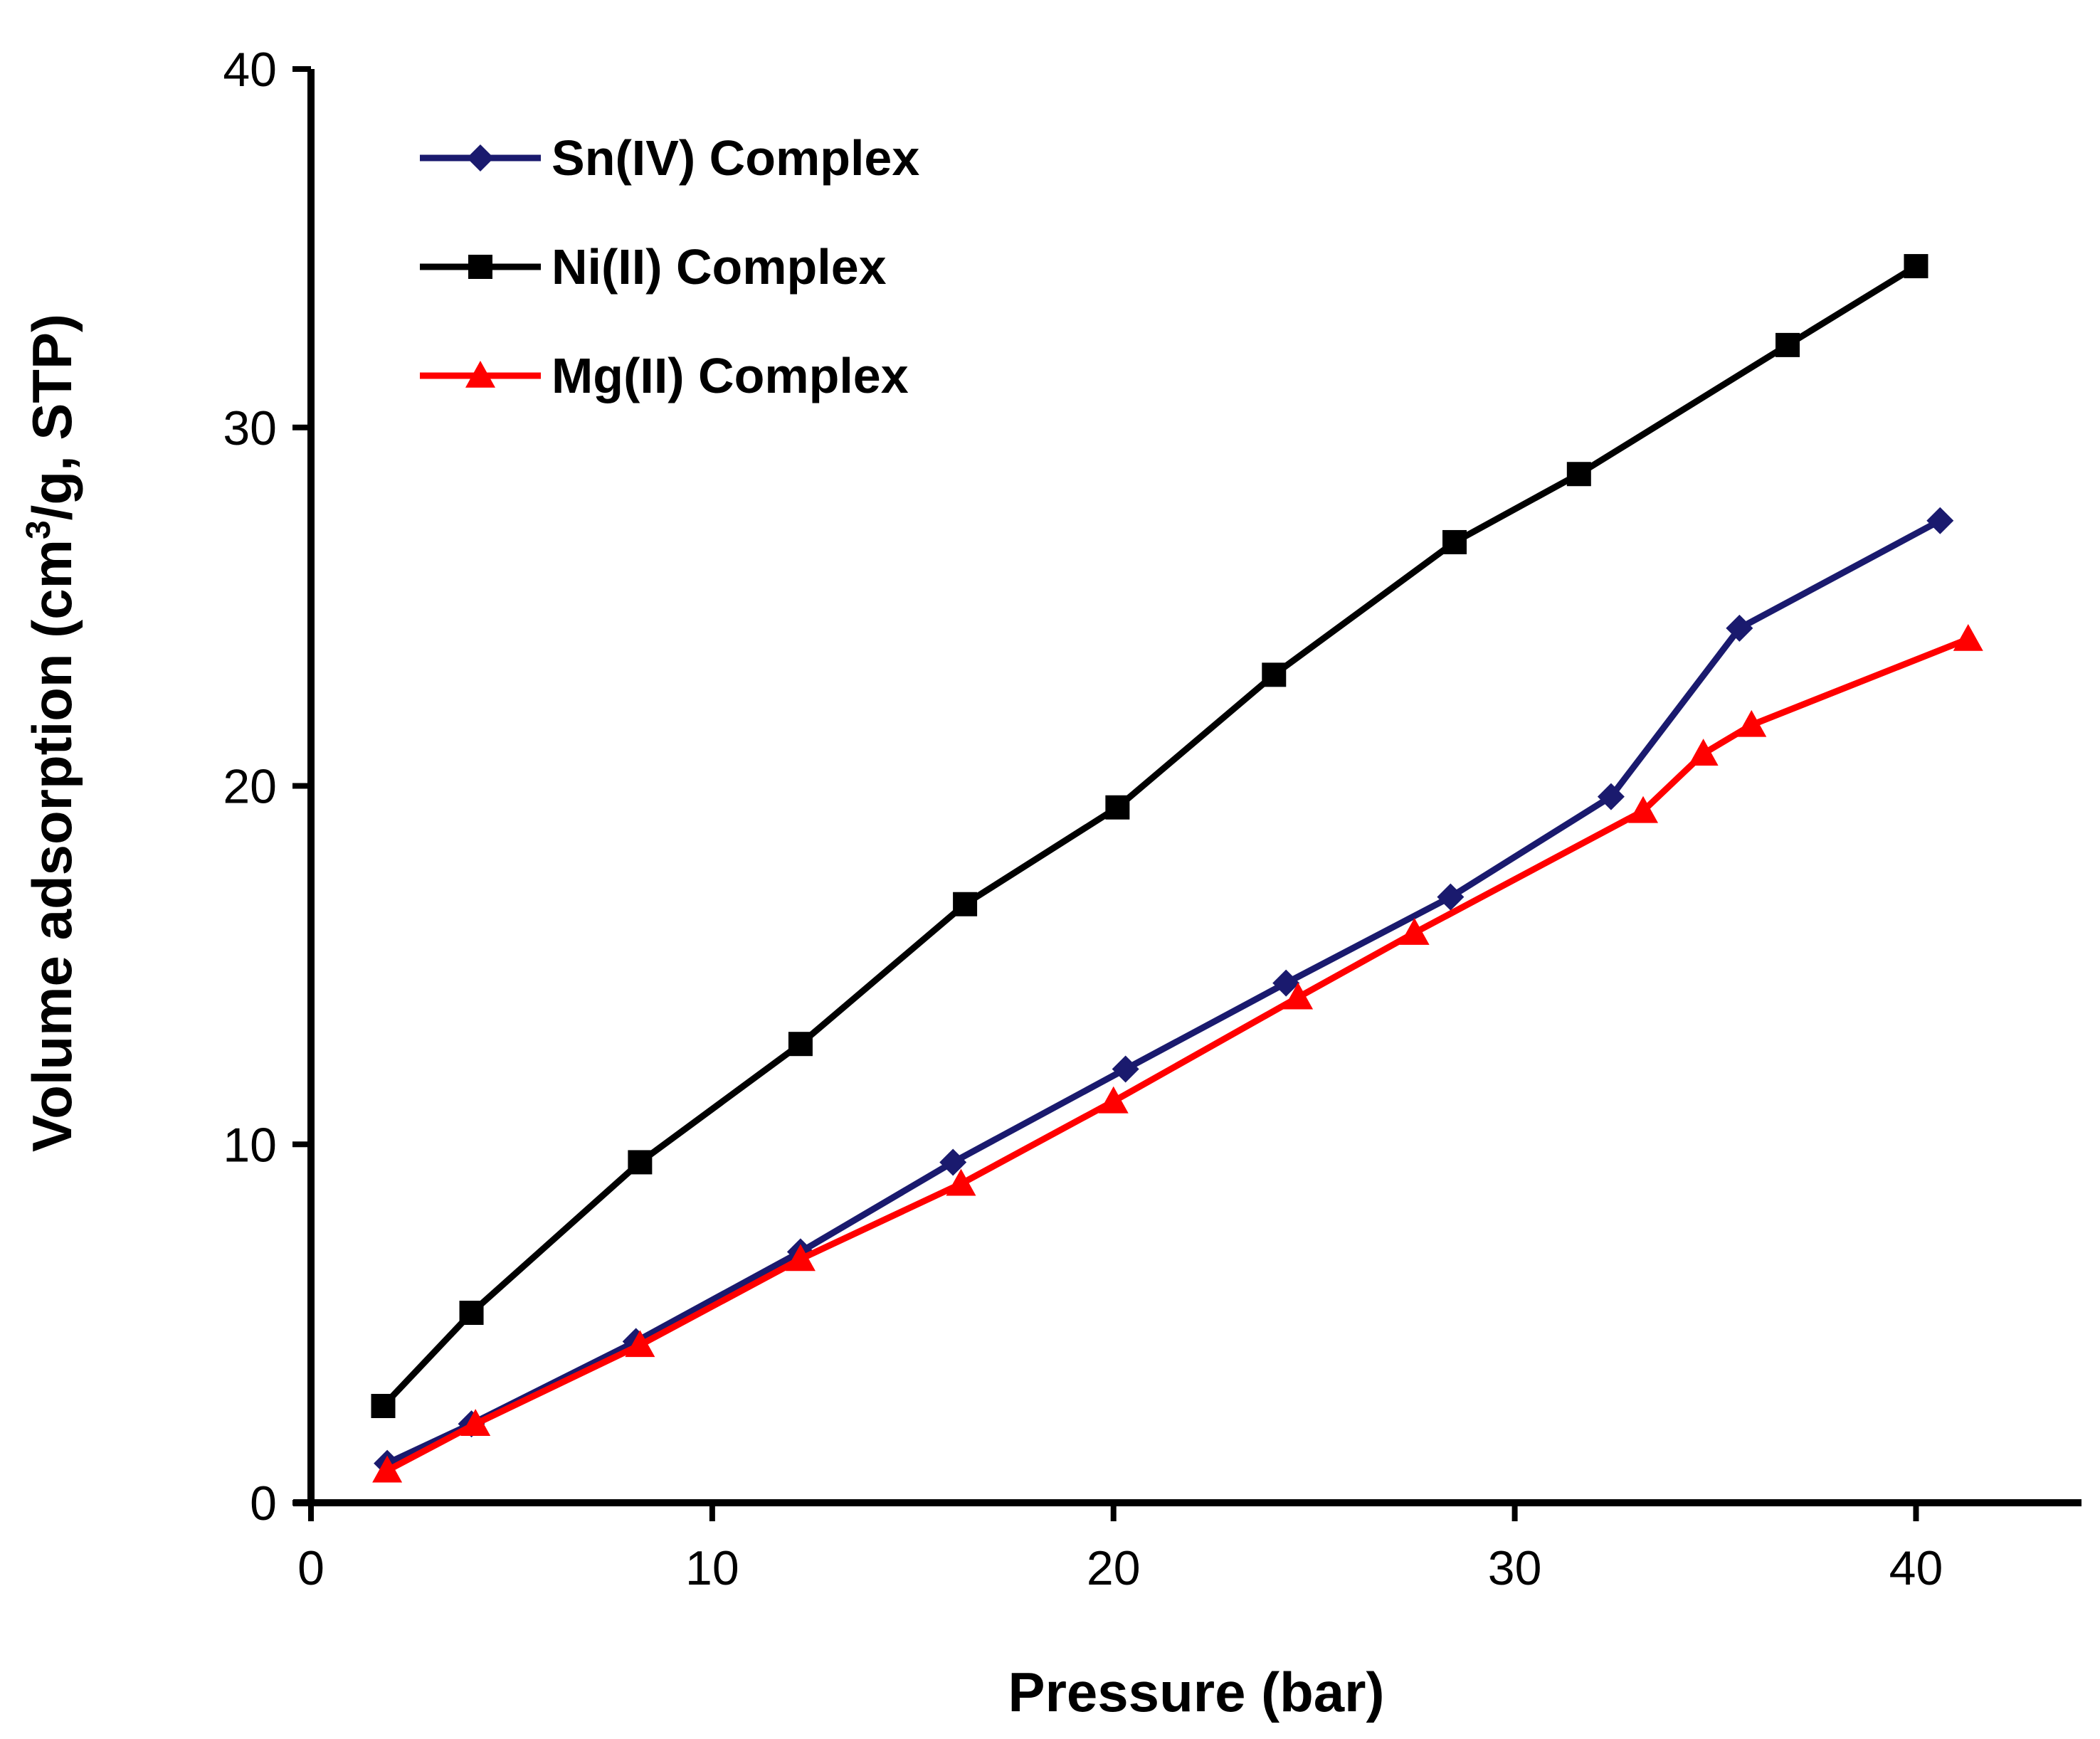  I want to click on legend-label: Mg(II) Complex, so click(730, 376).